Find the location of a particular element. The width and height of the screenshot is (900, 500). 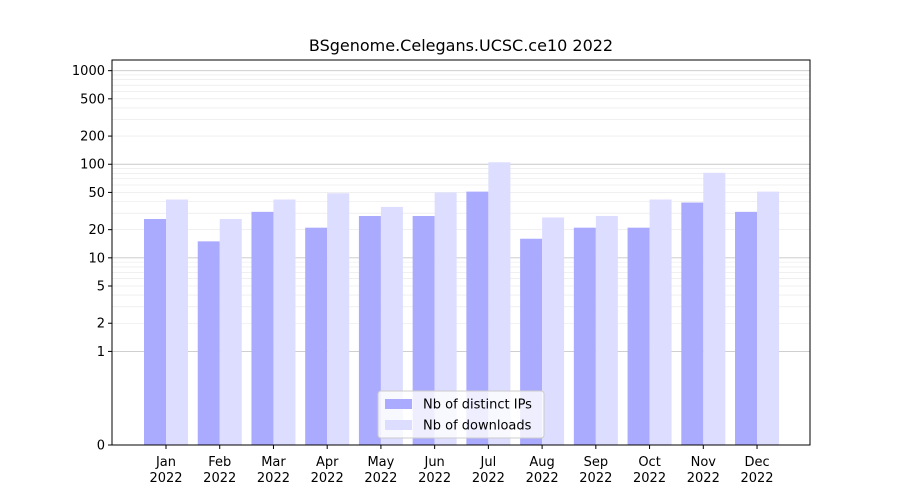

x-tick-label-month: Jan is located at coordinates (165, 462).